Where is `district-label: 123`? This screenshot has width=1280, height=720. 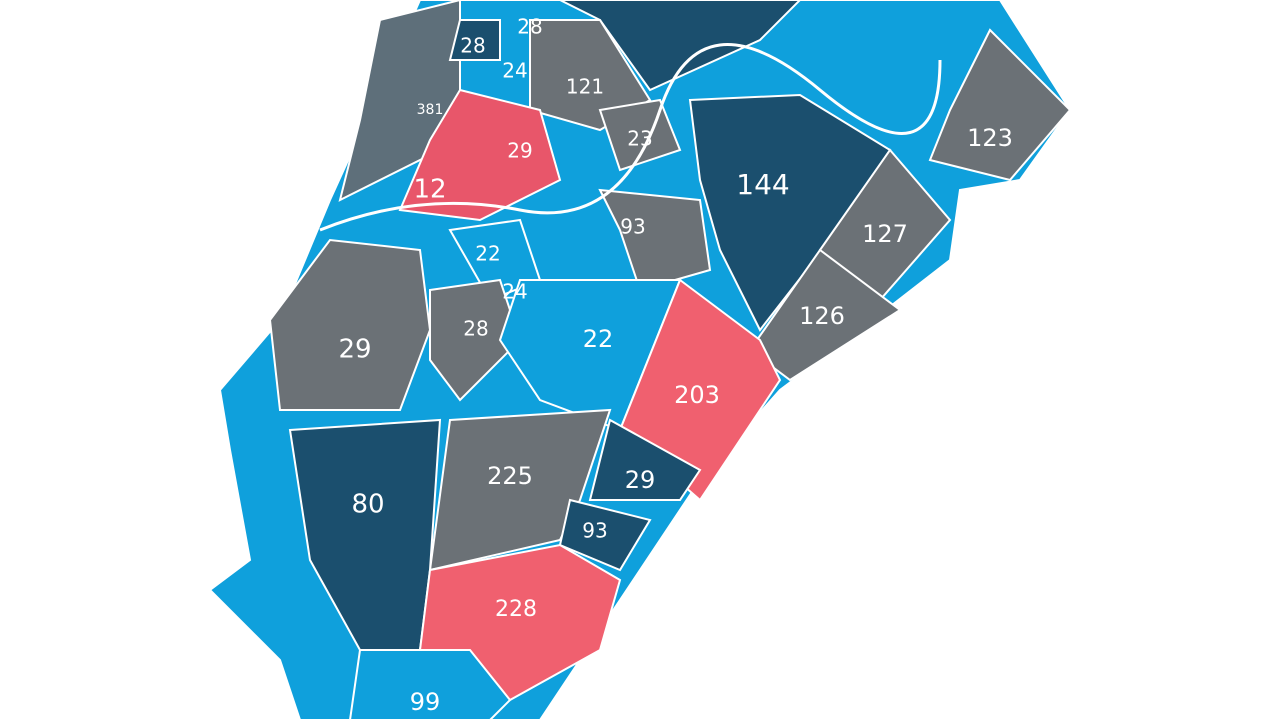
district-label: 123 is located at coordinates (990, 138).